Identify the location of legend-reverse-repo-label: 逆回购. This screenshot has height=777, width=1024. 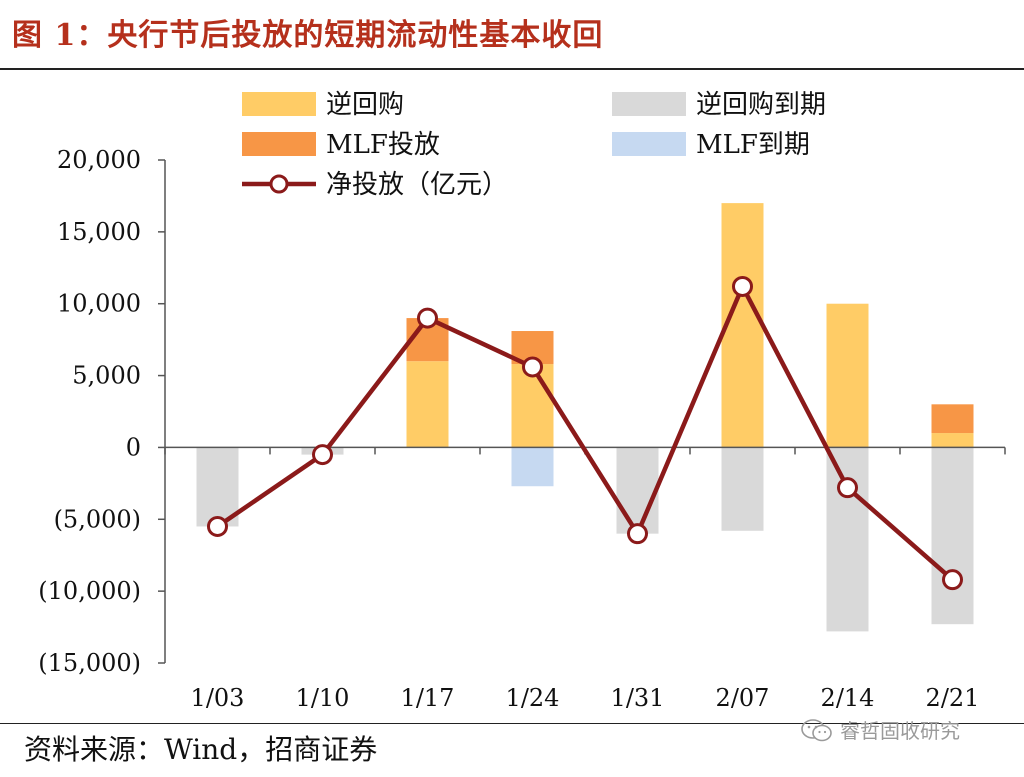
(365, 105).